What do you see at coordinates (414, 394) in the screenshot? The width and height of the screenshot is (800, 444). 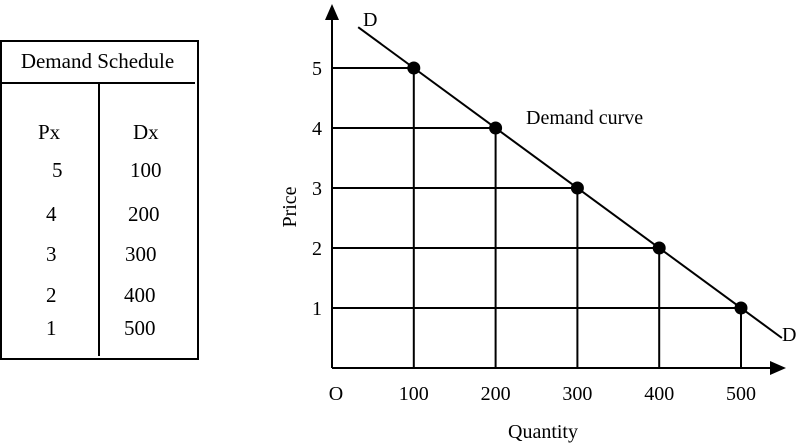 I see `x-tick-label: 100` at bounding box center [414, 394].